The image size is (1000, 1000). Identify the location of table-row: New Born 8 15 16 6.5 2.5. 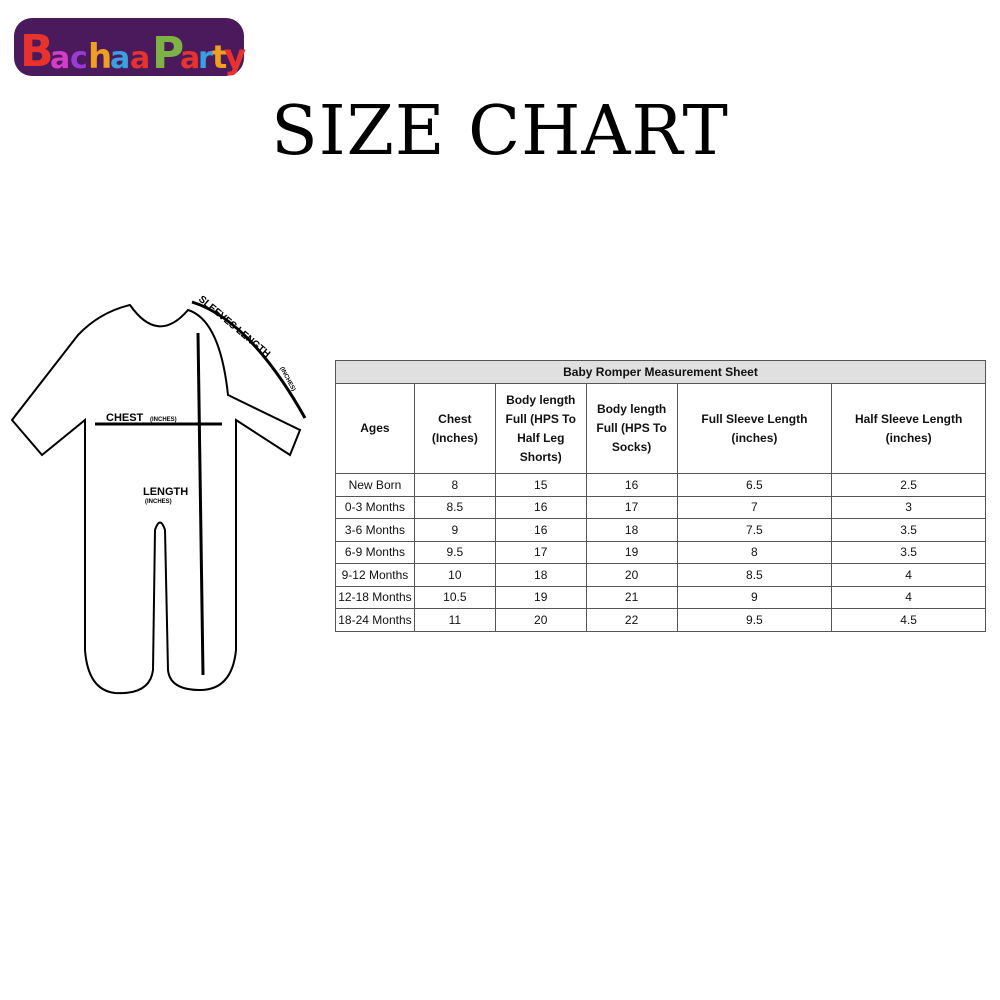
(660, 485).